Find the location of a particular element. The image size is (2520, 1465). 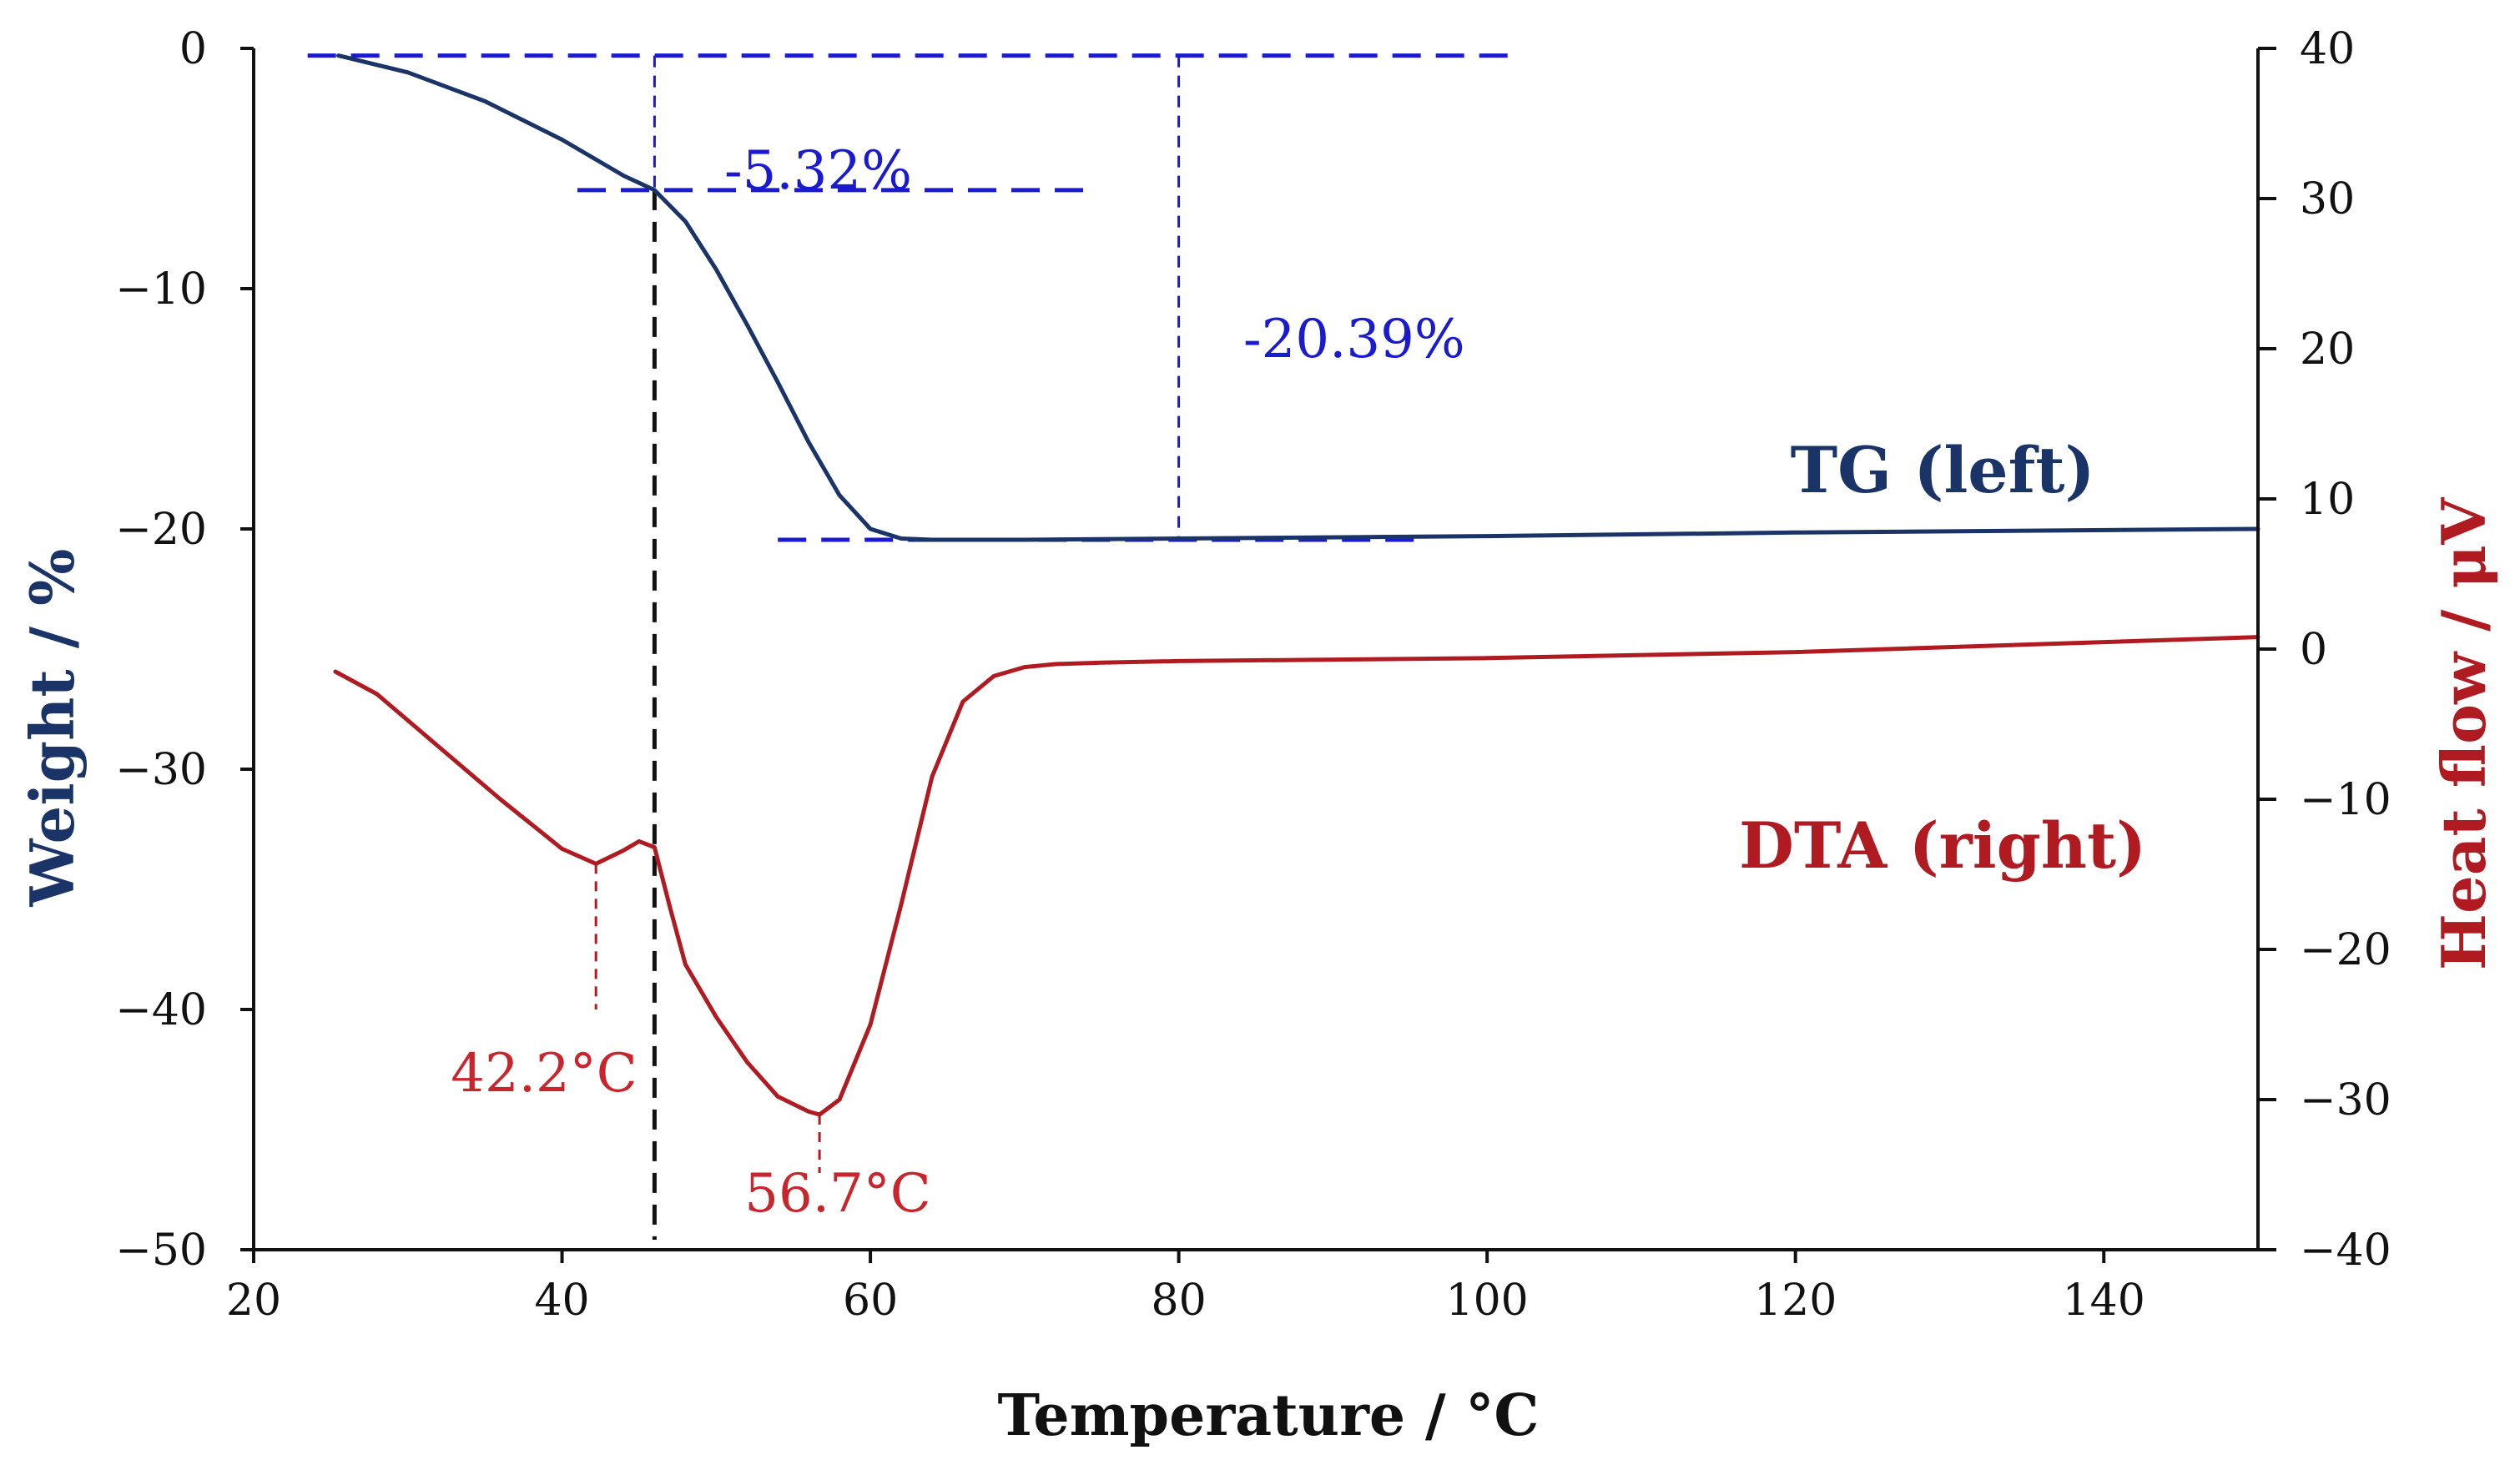

left-y-tick-label: −20 is located at coordinates (161, 530).